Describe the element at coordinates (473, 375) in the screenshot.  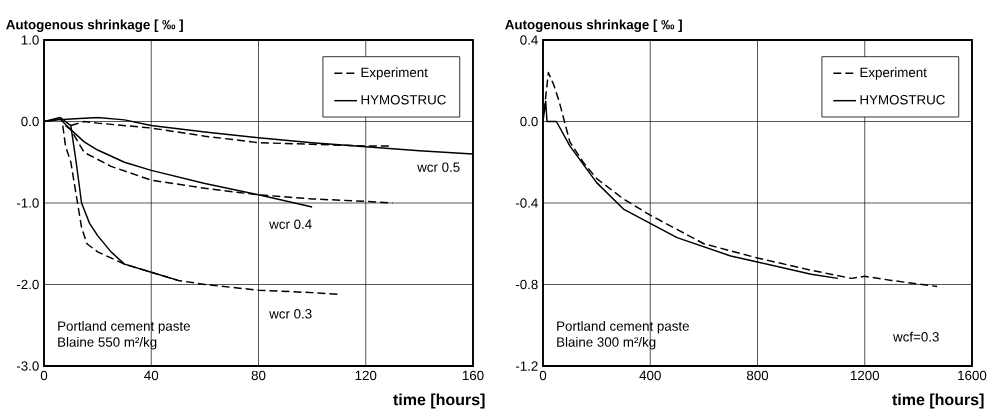
I see `x-tick-label: 160` at that location.